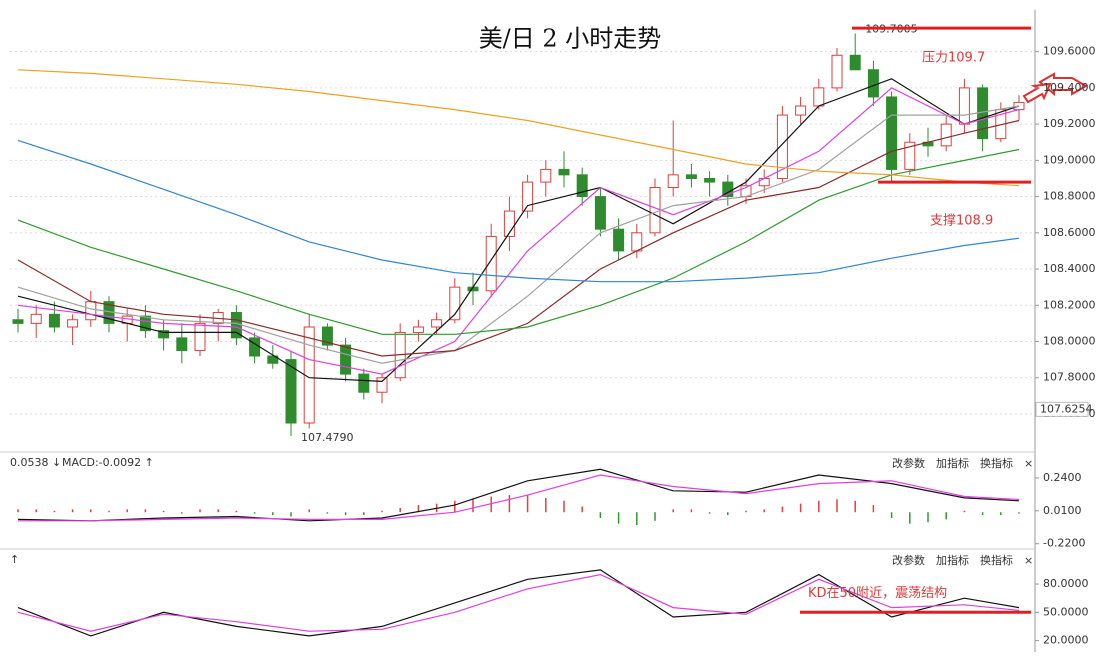 This screenshot has width=1111, height=662. Describe the element at coordinates (1069, 51) in the screenshot. I see `y-tick-label: 109.6000` at that location.